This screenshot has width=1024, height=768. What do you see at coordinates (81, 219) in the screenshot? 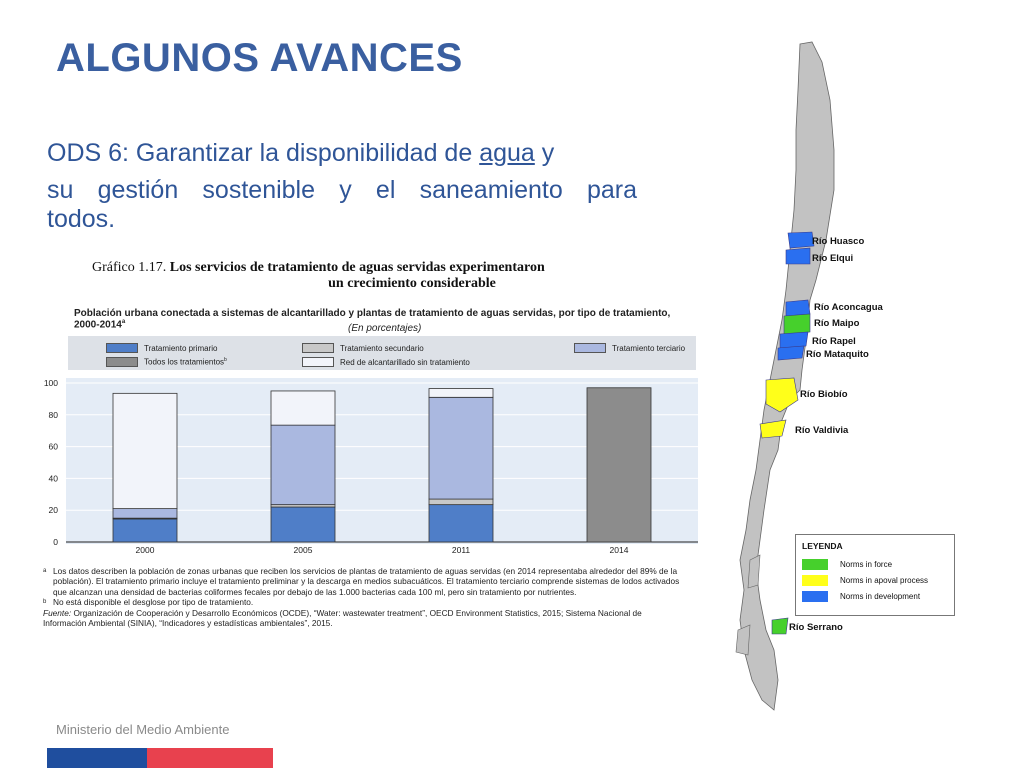
I see `subtitle-line-3: todos.` at bounding box center [81, 219].